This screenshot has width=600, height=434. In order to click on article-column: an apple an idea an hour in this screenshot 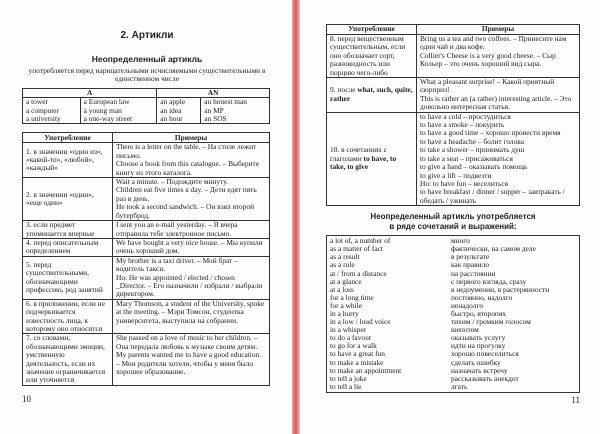, I will do `click(179, 111)`.